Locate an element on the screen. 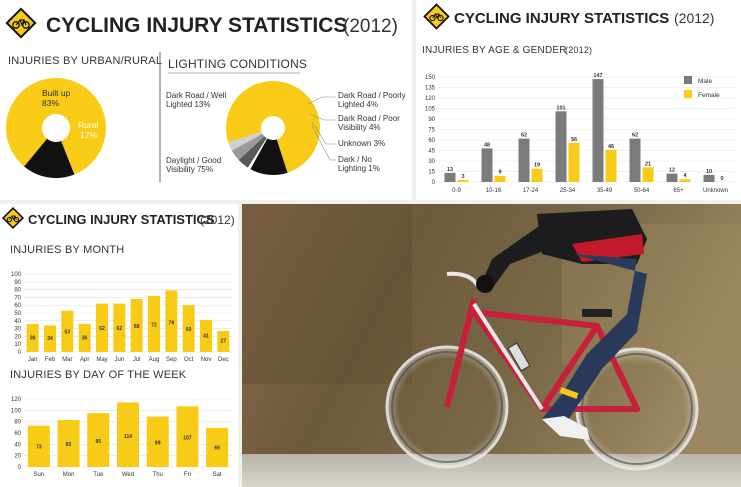 The image size is (741, 487). bar-value-female: 56 is located at coordinates (574, 140).